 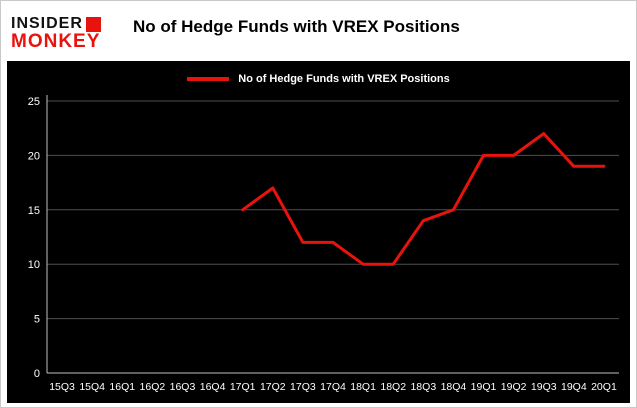 I want to click on svg-text: 20, so click(x=34, y=156).